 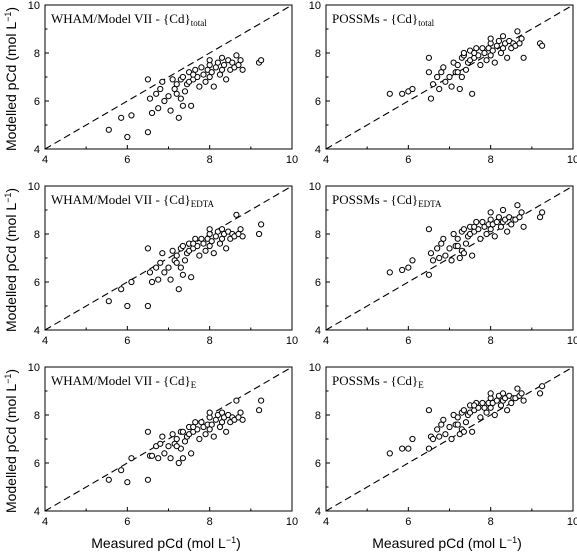 I want to click on panel-4: 4 6 8 10 4 6 8 10 POSSMs - {Cd}EDTA, so click(x=443, y=264).